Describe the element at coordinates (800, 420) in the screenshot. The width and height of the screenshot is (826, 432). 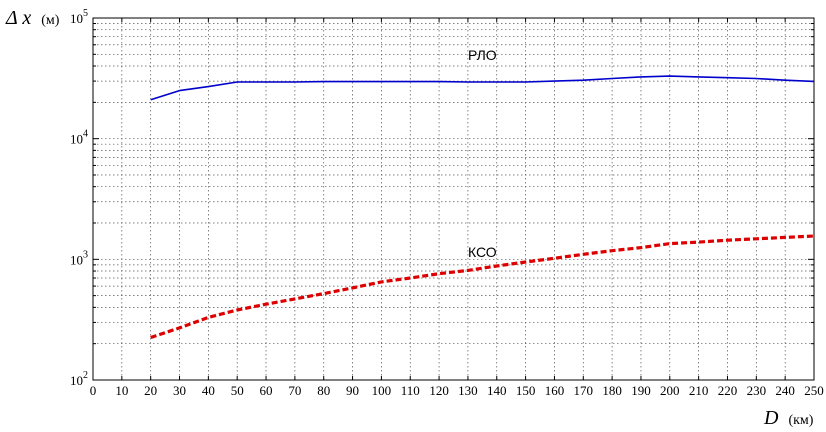
I see `x-axis-unit: (км)` at that location.